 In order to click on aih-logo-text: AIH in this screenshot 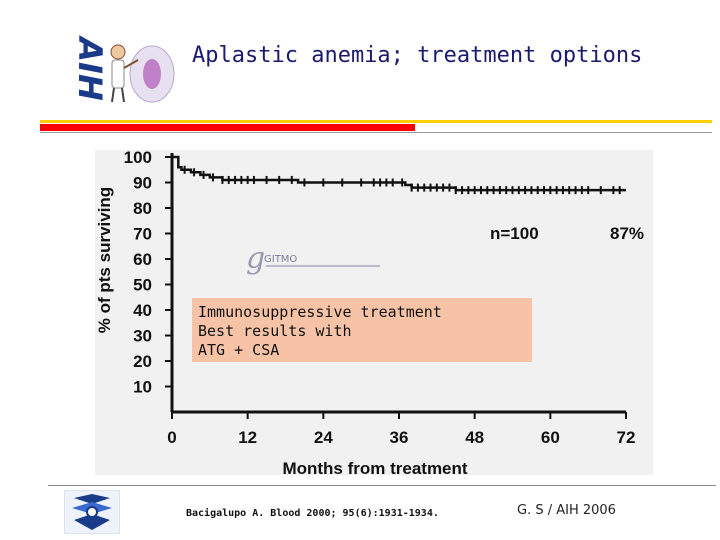, I will do `click(88, 67)`.